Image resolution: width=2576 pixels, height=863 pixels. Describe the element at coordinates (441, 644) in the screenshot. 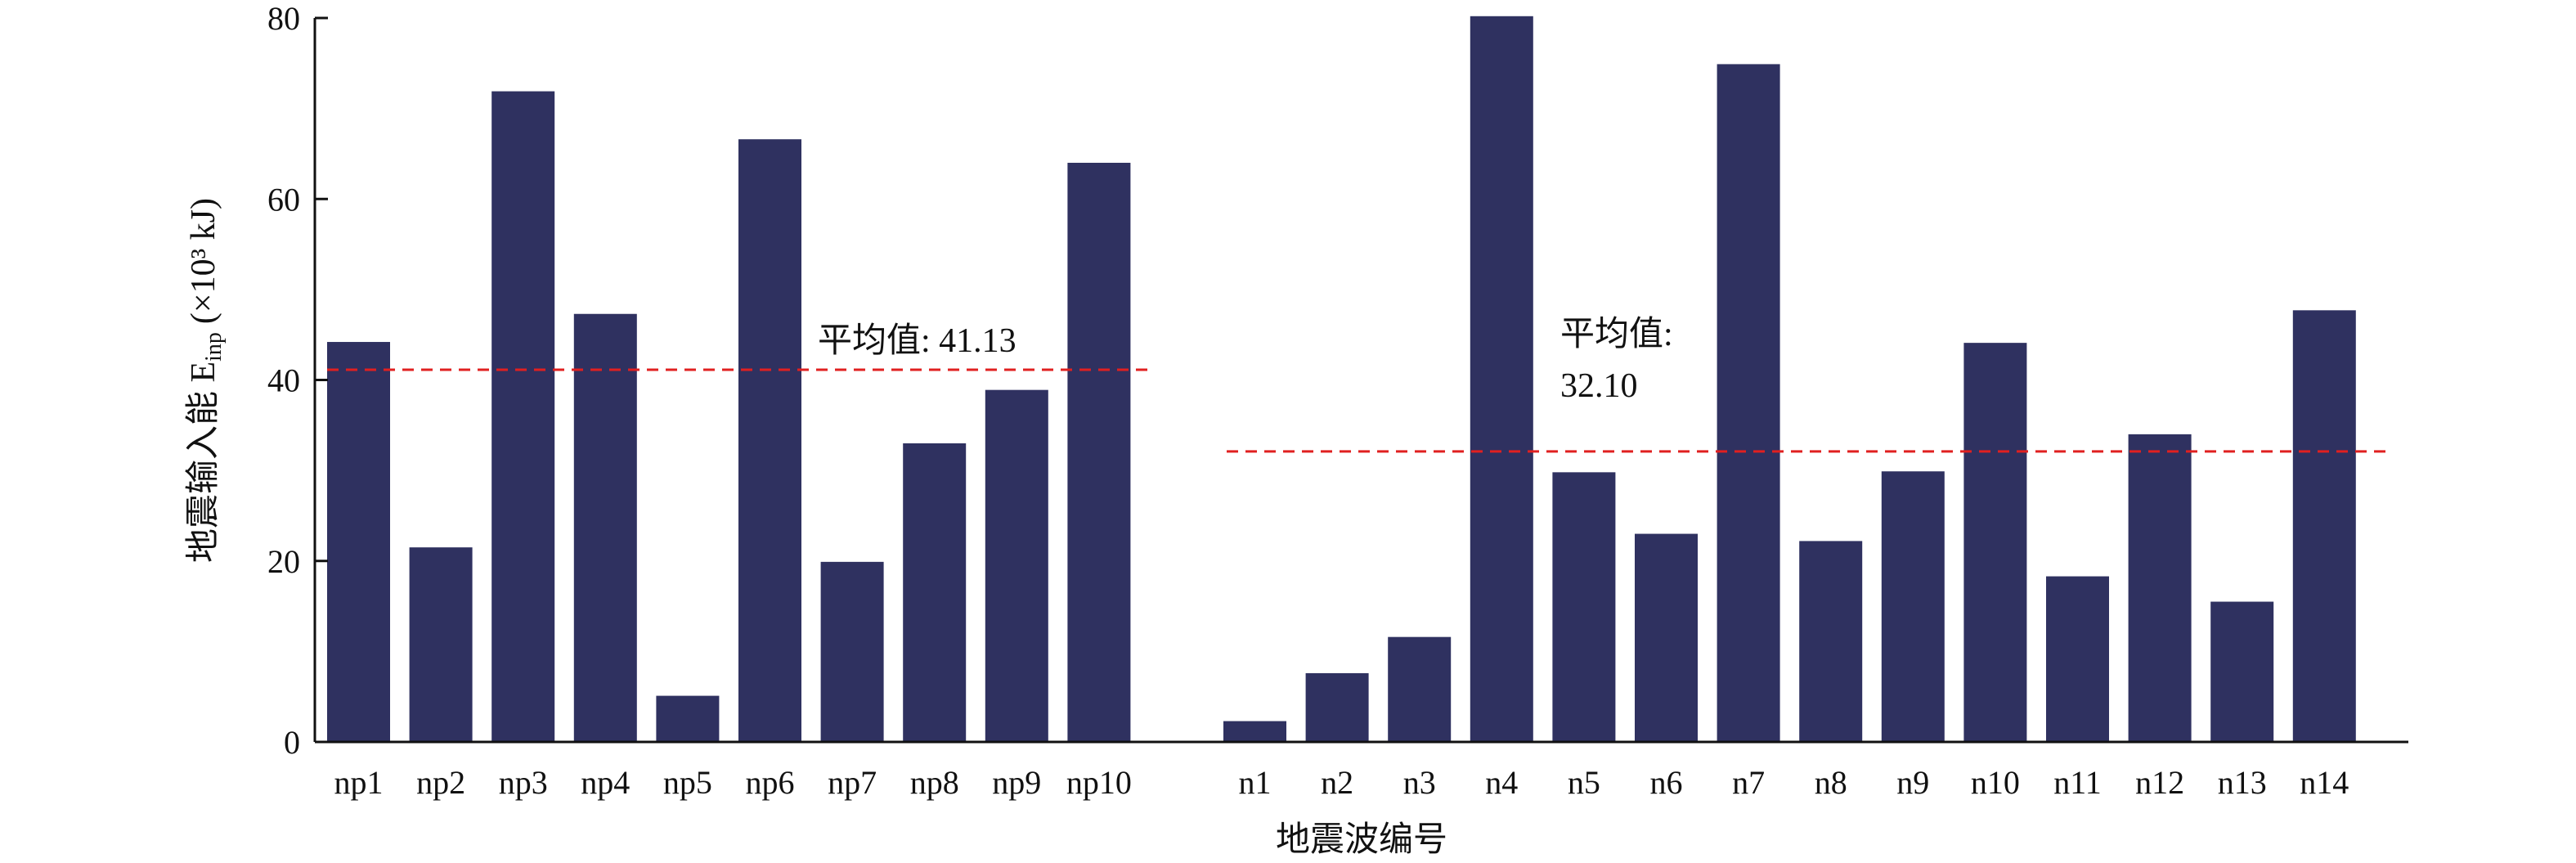

I see `bar-np2` at that location.